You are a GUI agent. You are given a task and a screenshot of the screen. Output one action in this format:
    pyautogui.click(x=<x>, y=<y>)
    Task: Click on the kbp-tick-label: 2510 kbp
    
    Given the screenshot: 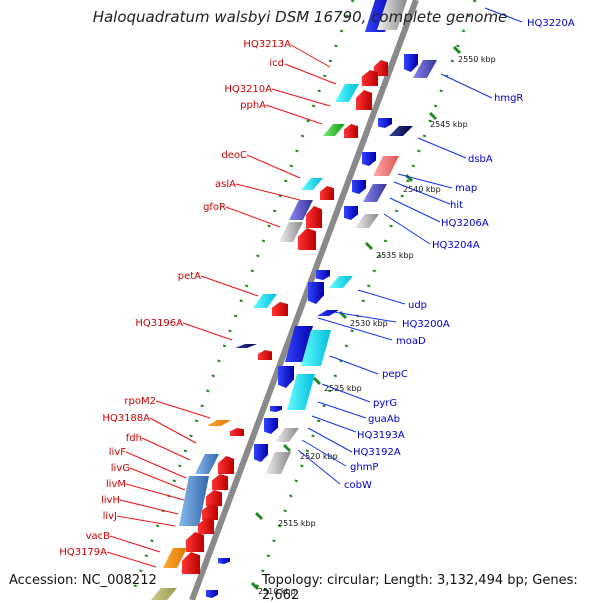 What is the action you would take?
    pyautogui.click(x=277, y=591)
    